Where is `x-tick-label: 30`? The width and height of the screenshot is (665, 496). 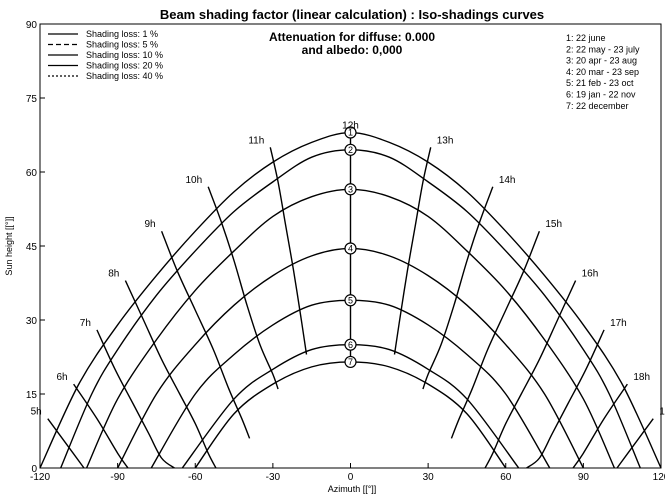 x-tick-label: 30 is located at coordinates (429, 477).